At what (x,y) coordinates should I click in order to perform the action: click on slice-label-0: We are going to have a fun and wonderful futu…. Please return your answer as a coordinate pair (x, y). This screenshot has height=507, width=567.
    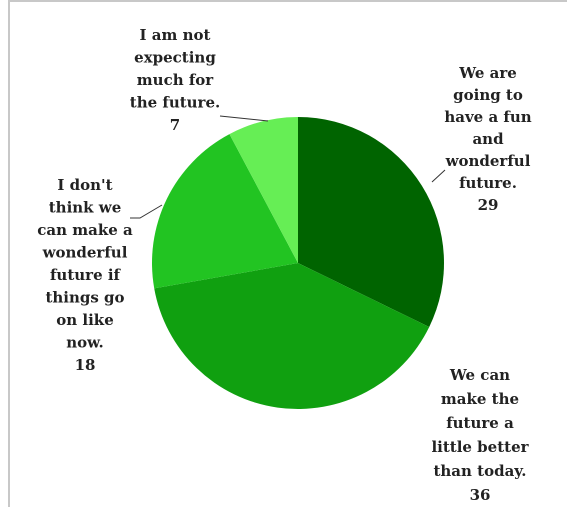
    Looking at the image, I should click on (487, 139).